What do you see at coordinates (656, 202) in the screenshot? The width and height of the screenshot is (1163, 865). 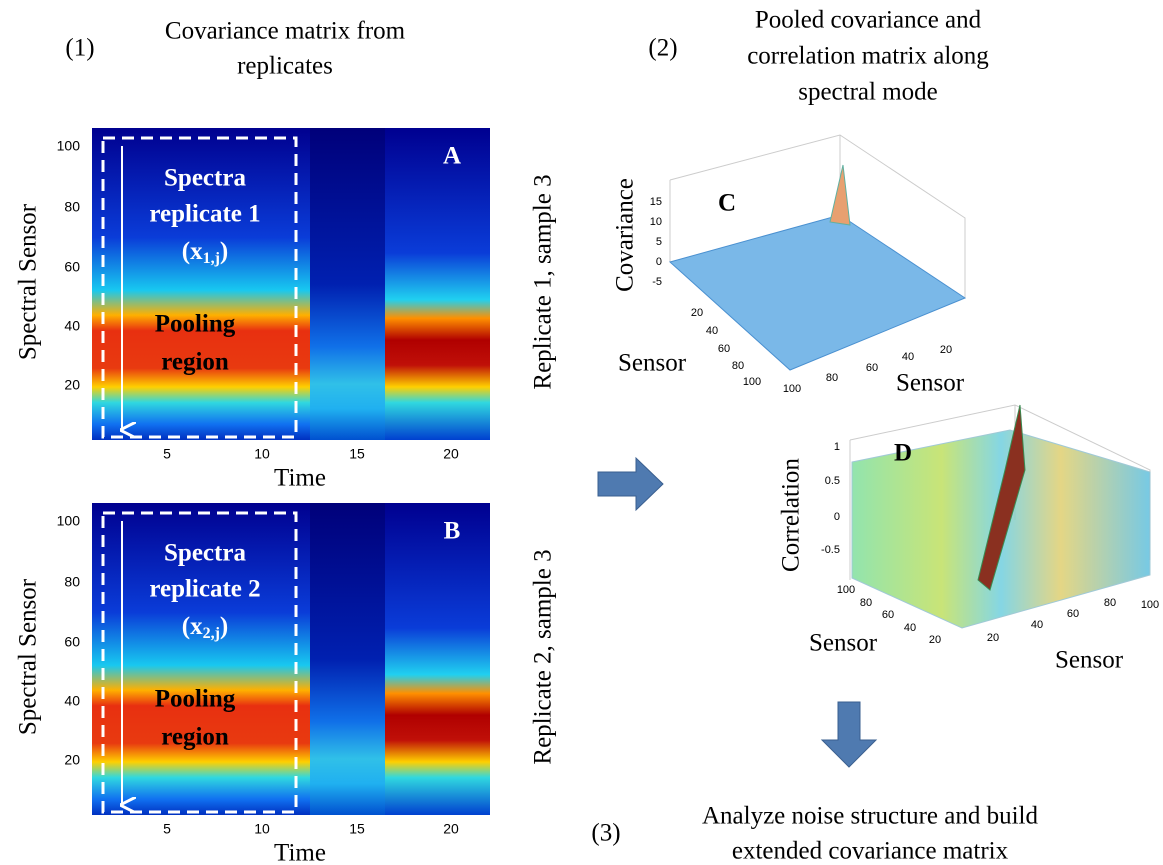 I see `z-tick-label: 15` at bounding box center [656, 202].